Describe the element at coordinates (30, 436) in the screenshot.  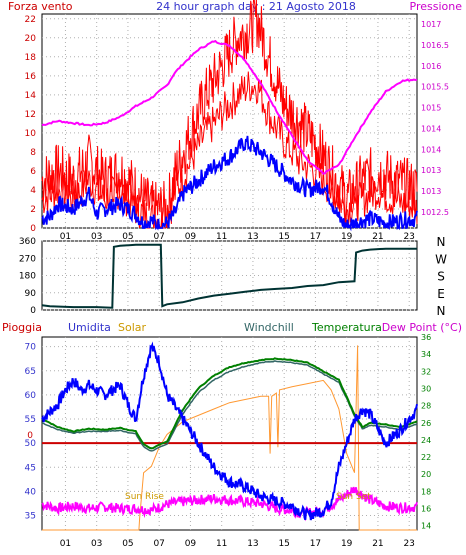
I see `rain-zero-label: 0` at that location.